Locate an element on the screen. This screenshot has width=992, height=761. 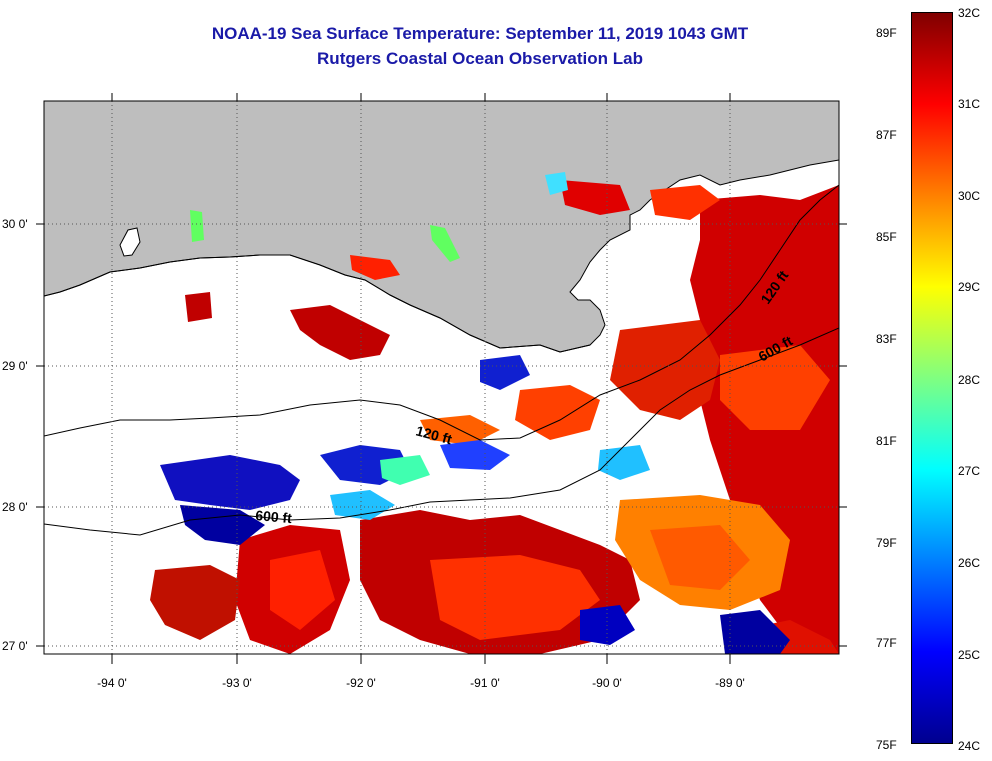
map-subtitle: Rutgers Coastal Ocean Observation Lab is located at coordinates (480, 58).